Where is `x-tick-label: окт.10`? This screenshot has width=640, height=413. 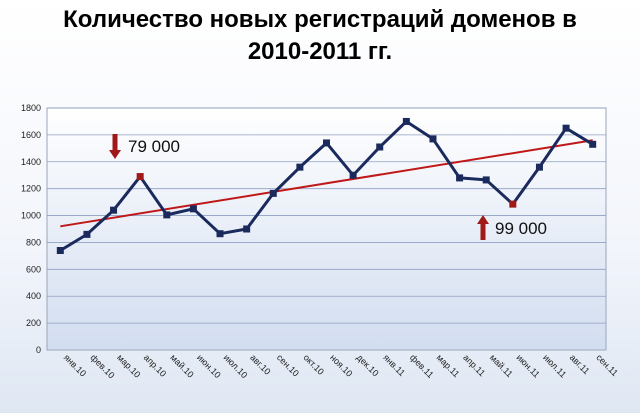 x-tick-label: окт.10 is located at coordinates (313, 364).